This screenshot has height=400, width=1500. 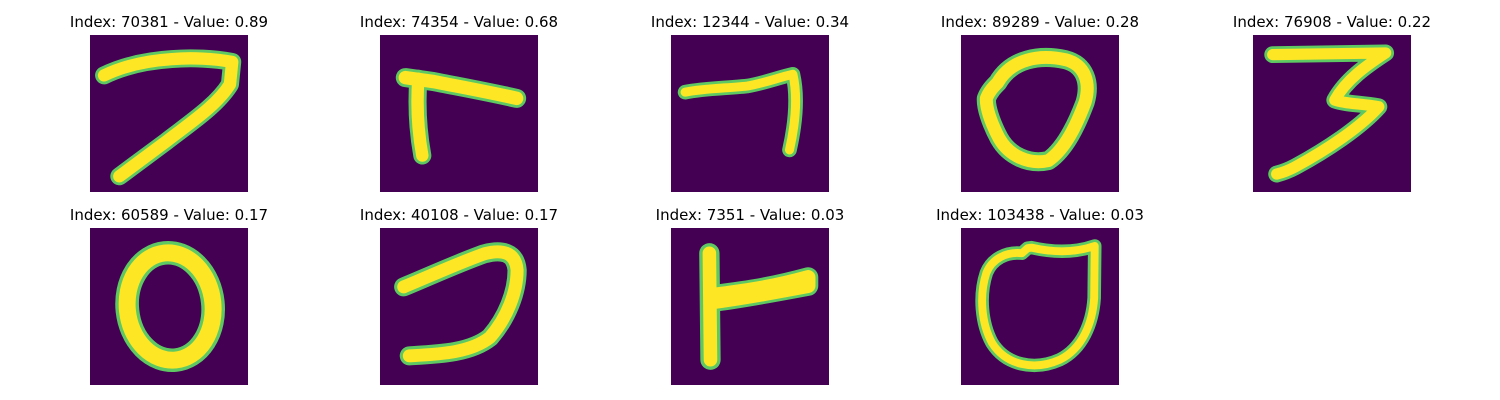 What do you see at coordinates (1040, 22) in the screenshot?
I see `panel-title: Index: 89289 - Value: 0.28` at bounding box center [1040, 22].